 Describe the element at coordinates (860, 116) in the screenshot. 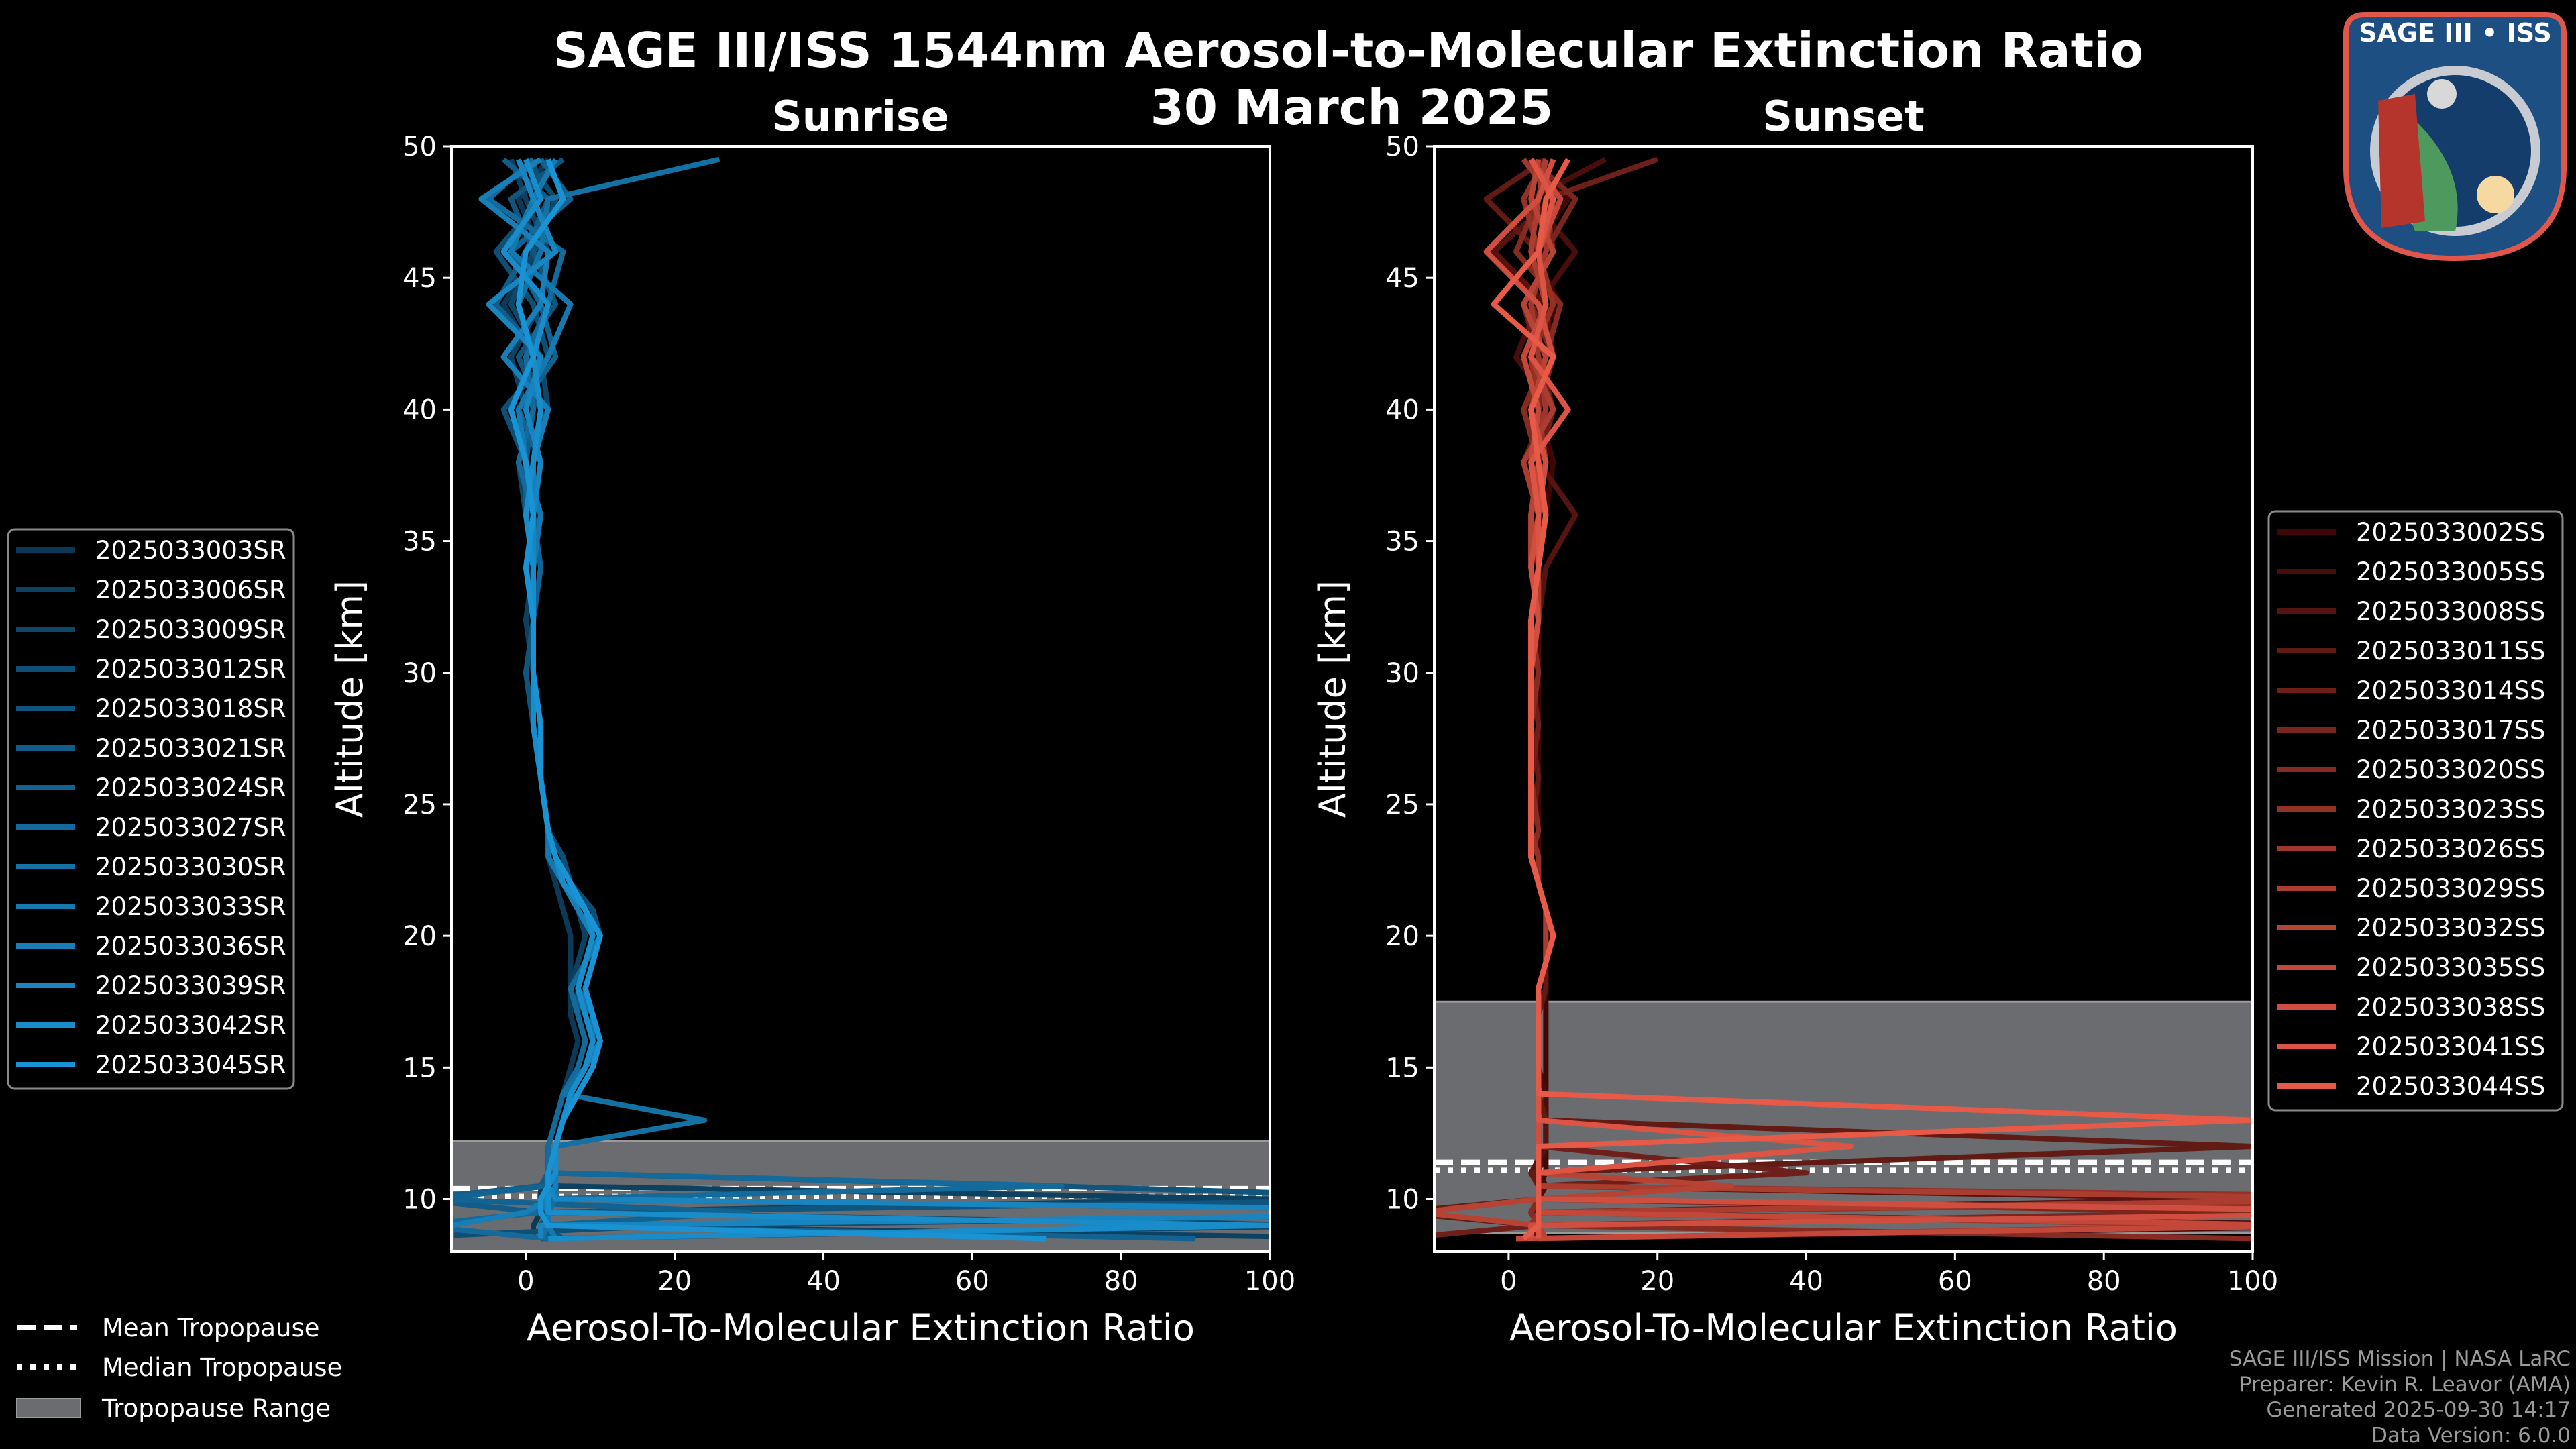

I see `panel-title: Sunrise` at that location.